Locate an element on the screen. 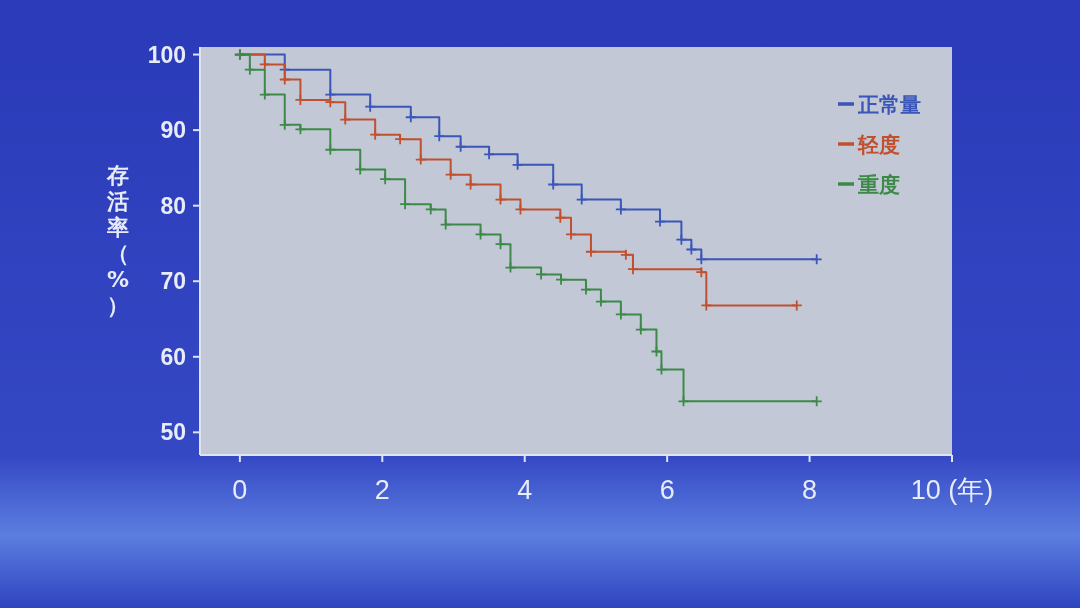 This screenshot has height=608, width=1080. legend-label: 轻度 is located at coordinates (878, 145).